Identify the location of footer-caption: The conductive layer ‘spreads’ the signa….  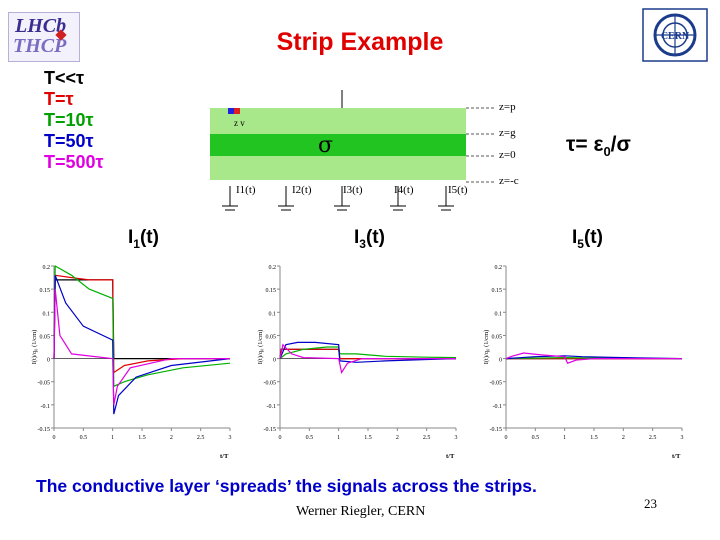
(286, 486).